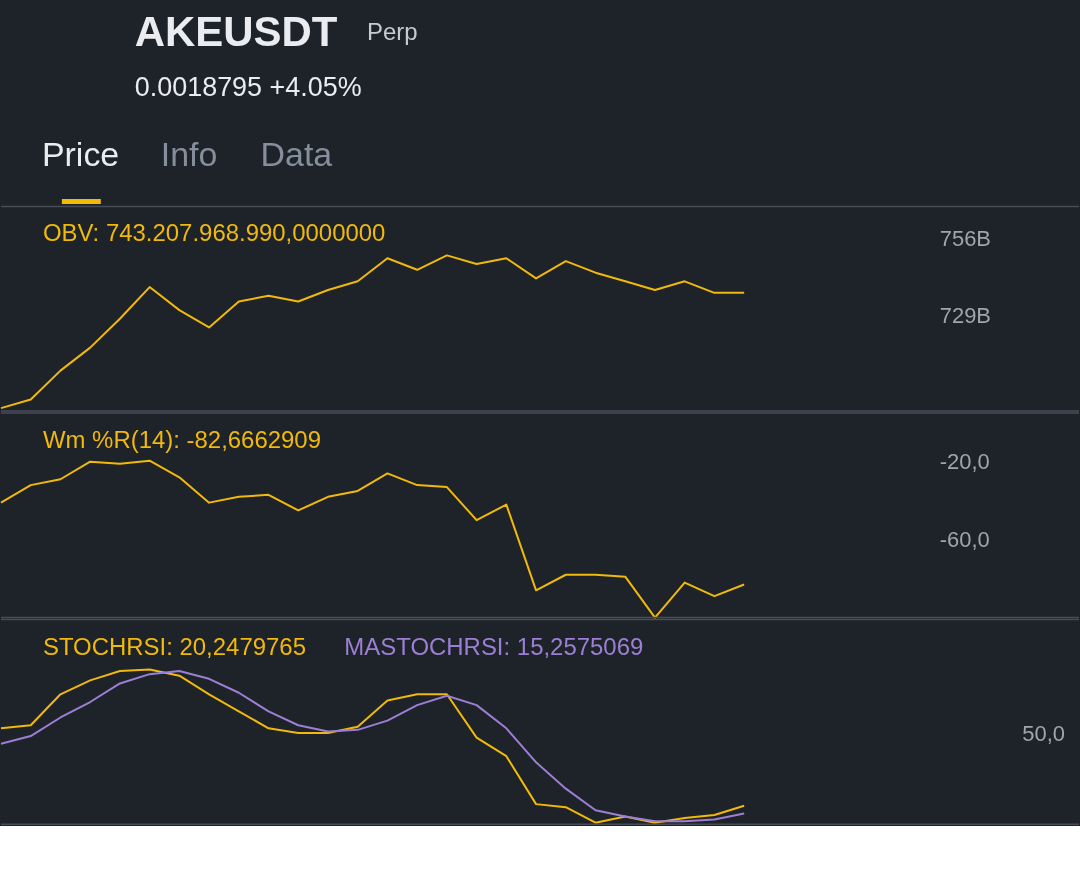 Image resolution: width=1080 pixels, height=894 pixels. I want to click on text: 50,0, so click(1044, 734).